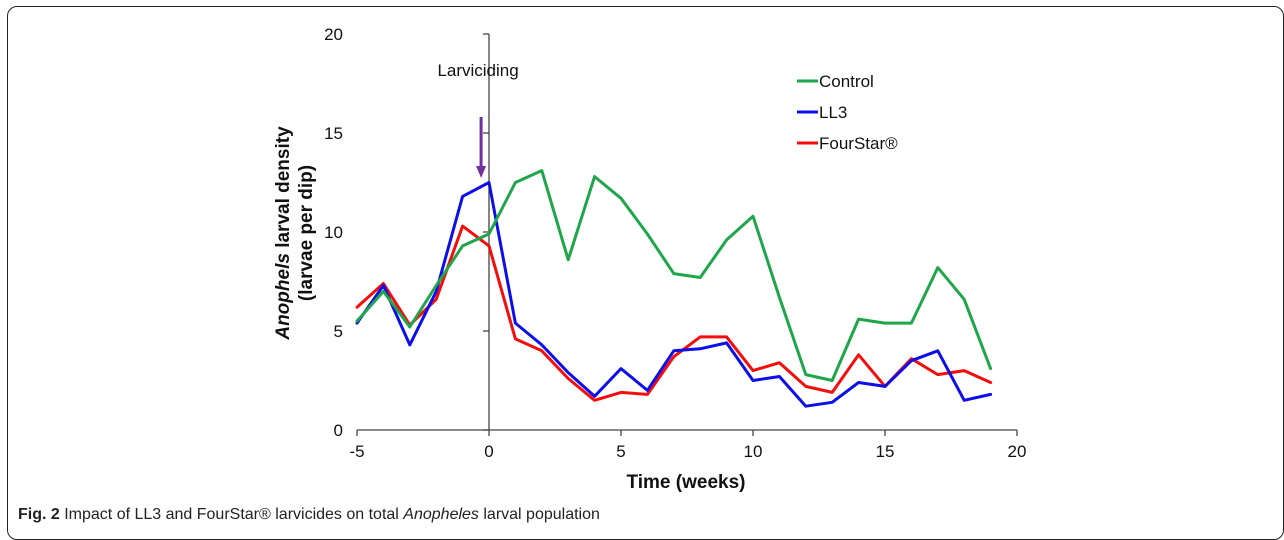 This screenshot has height=540, width=1284. What do you see at coordinates (847, 112) in the screenshot?
I see `legend: Control LL3 FourStar®` at bounding box center [847, 112].